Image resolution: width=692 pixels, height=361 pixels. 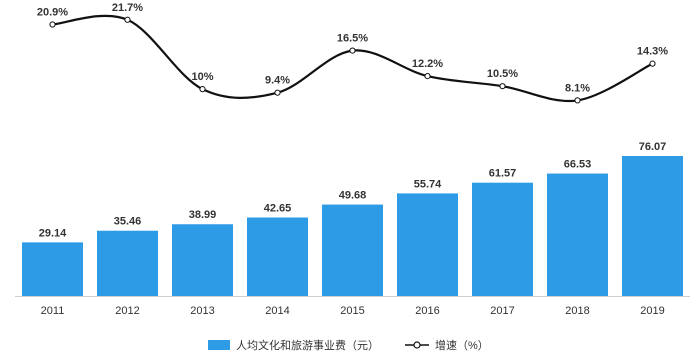 I want to click on bar-2014, so click(x=277, y=256).